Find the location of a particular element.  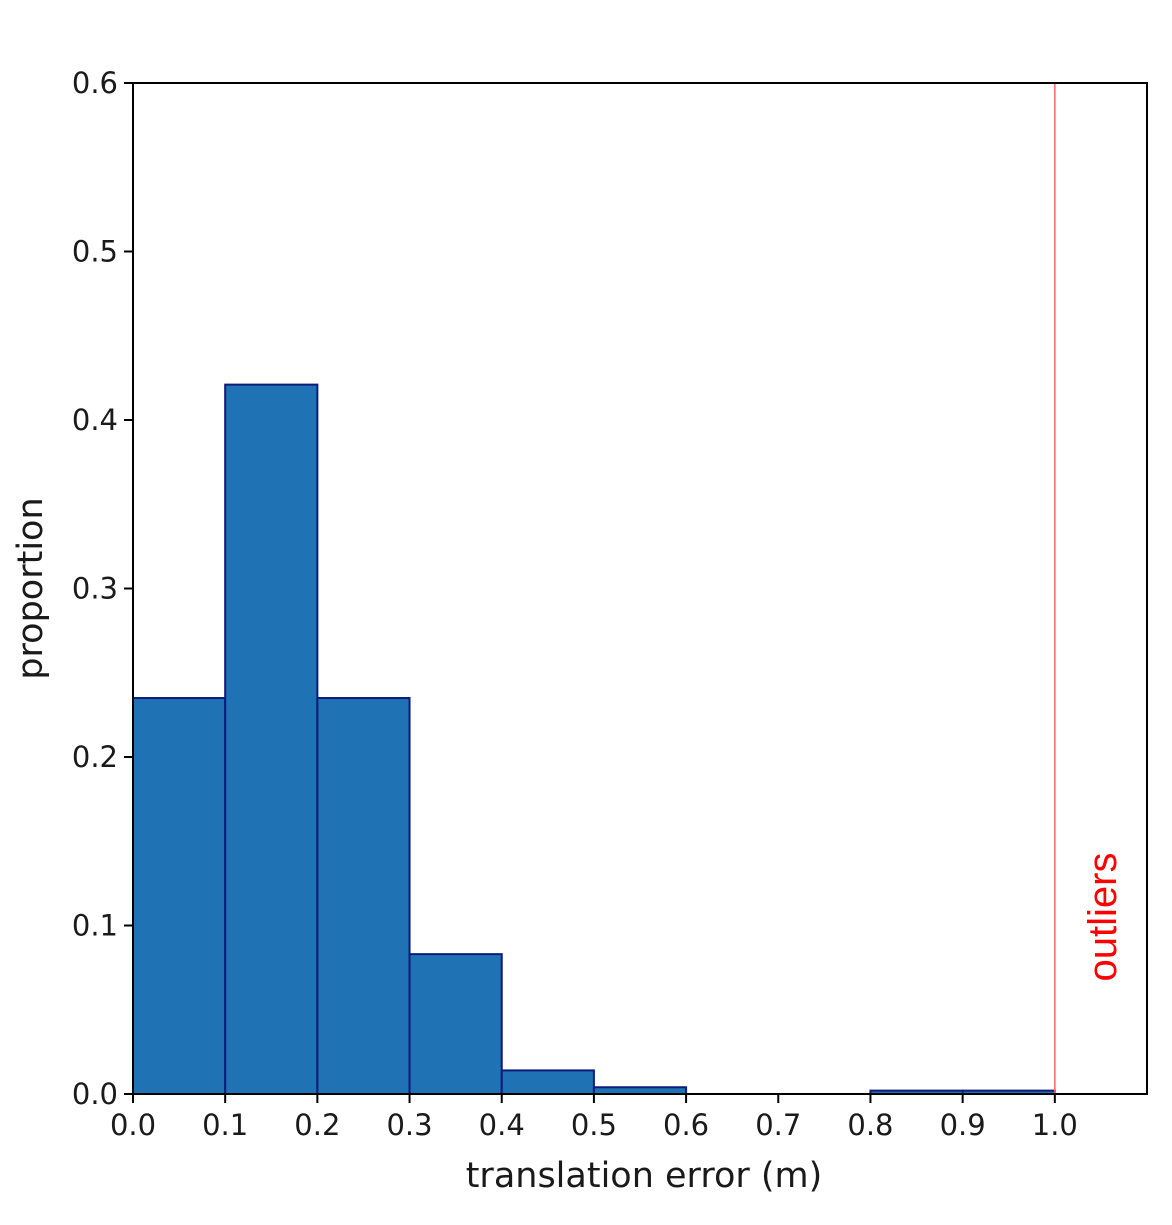

x-tick-label-0: 0.0 is located at coordinates (133, 1125).